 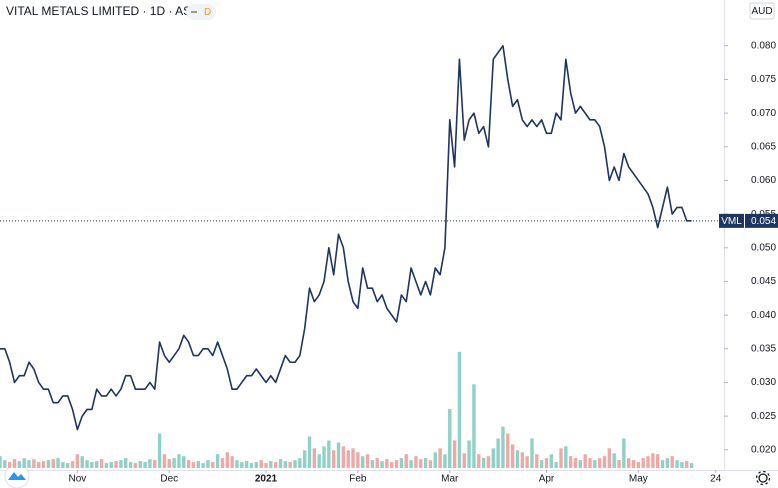 What do you see at coordinates (17, 475) in the screenshot?
I see `logo` at bounding box center [17, 475].